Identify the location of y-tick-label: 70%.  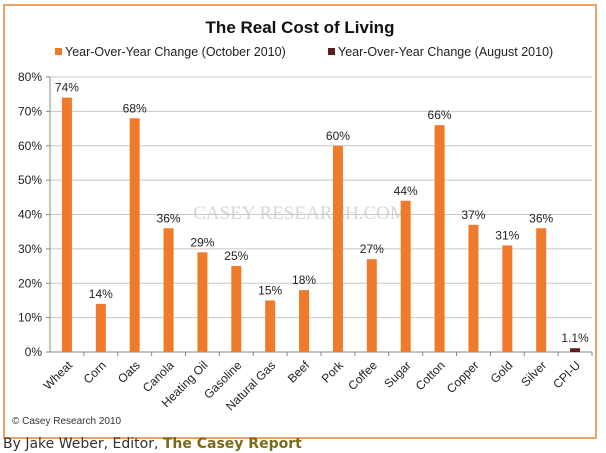
(30, 111).